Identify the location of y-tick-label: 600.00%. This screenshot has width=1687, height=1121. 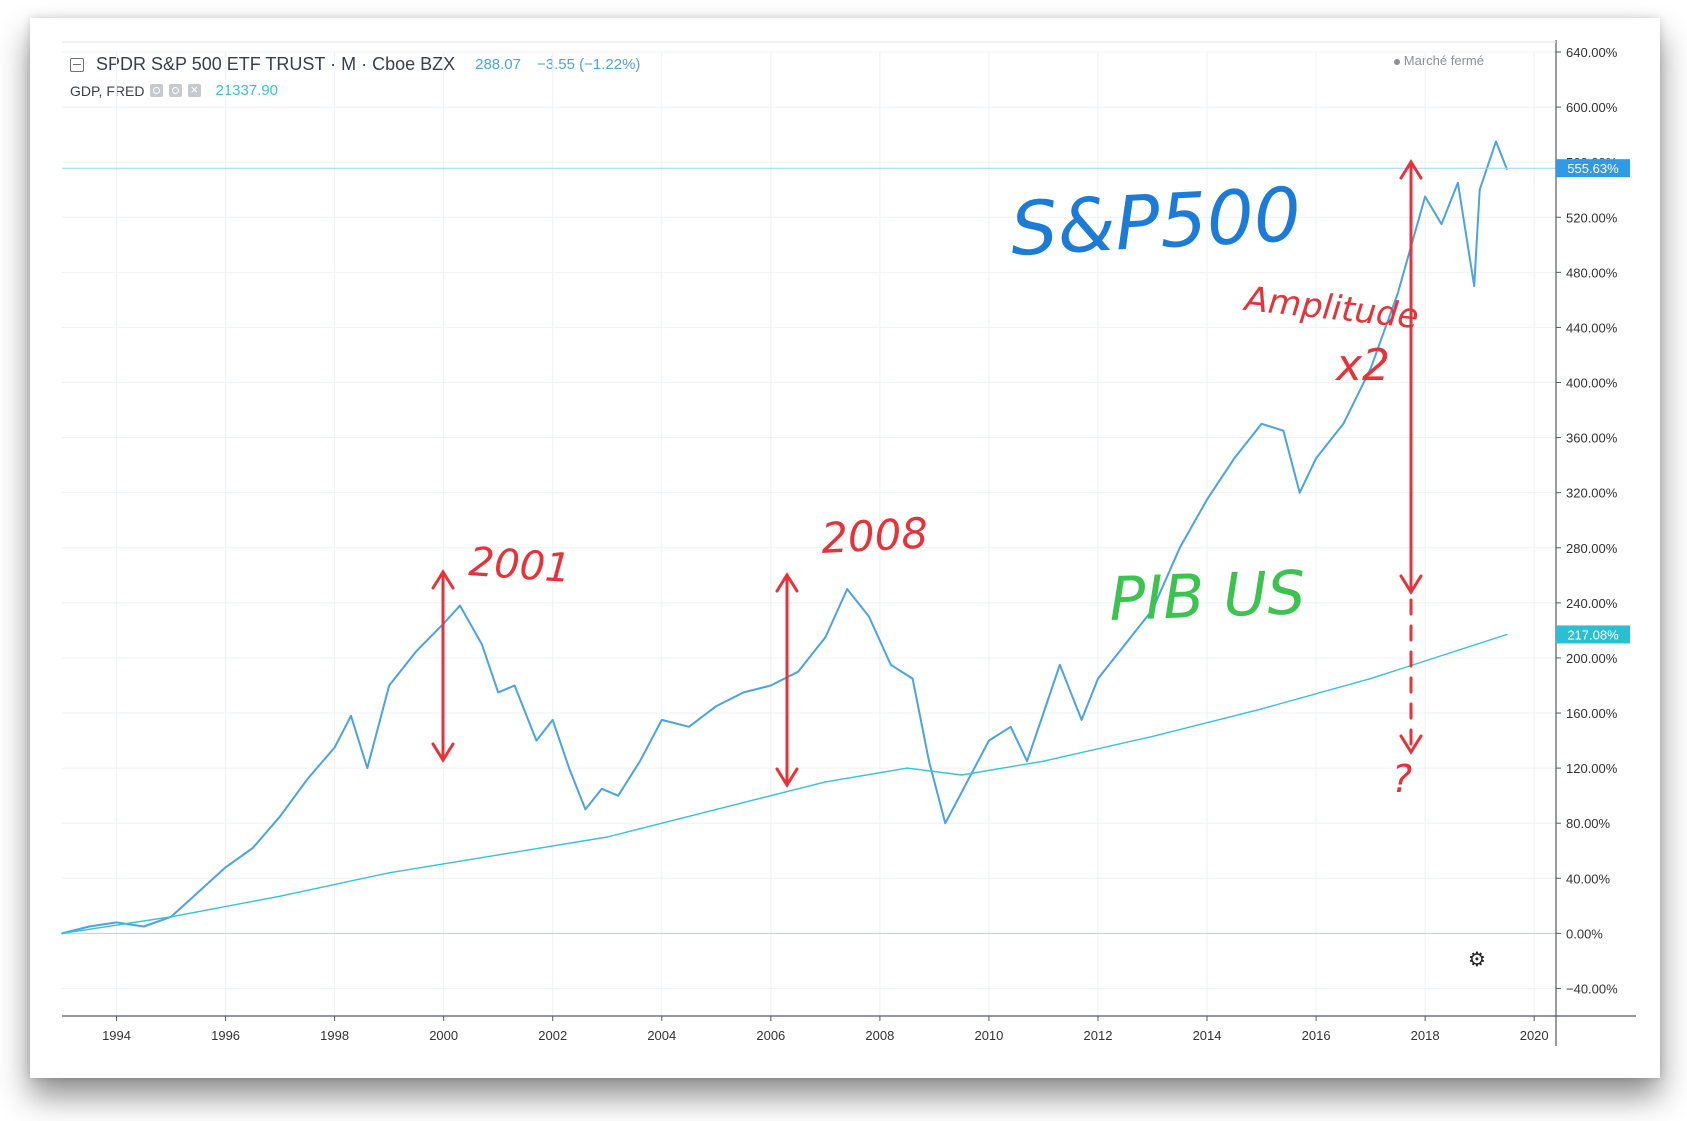
(1592, 107).